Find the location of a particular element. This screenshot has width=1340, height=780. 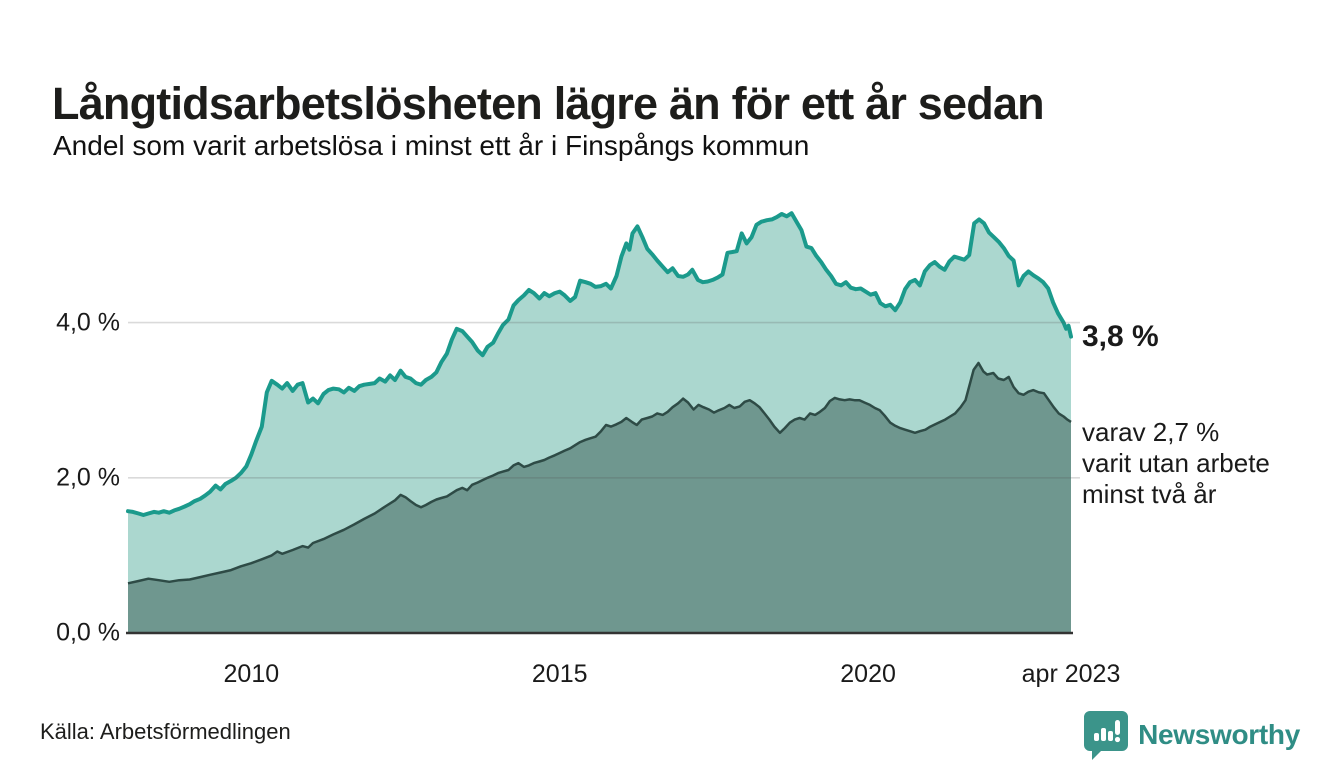

x-tick-label-2020: 2020 is located at coordinates (868, 674).